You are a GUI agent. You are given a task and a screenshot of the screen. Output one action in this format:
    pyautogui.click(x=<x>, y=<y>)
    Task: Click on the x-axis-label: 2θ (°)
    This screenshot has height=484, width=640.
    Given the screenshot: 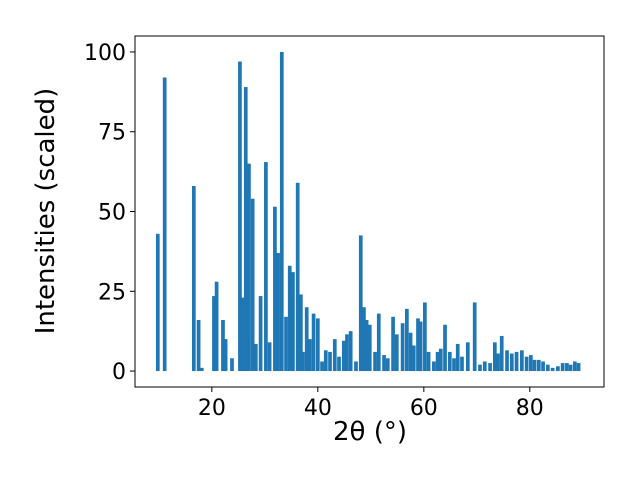 What is the action you would take?
    pyautogui.click(x=370, y=432)
    